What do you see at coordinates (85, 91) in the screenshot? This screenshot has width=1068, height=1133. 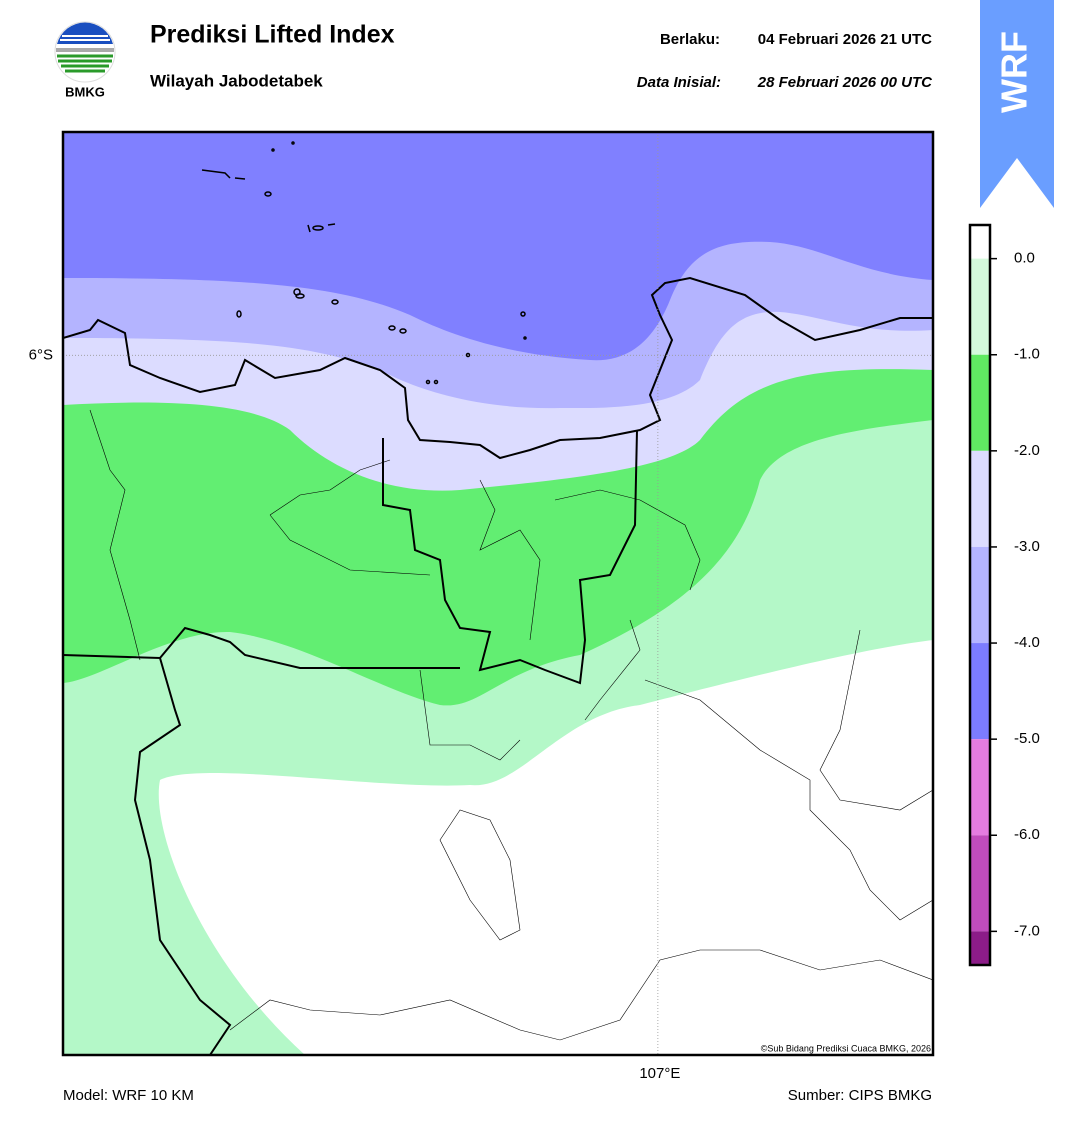 I see `logo-text: BMKG` at bounding box center [85, 91].